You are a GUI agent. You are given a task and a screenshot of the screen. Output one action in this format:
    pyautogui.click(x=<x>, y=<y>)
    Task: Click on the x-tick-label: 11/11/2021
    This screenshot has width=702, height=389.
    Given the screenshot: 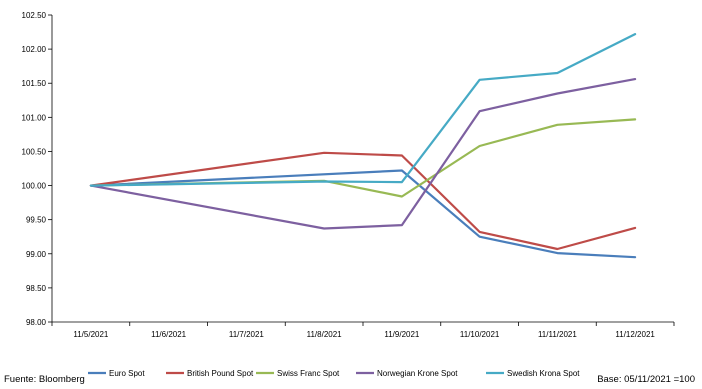 What is the action you would take?
    pyautogui.click(x=557, y=334)
    